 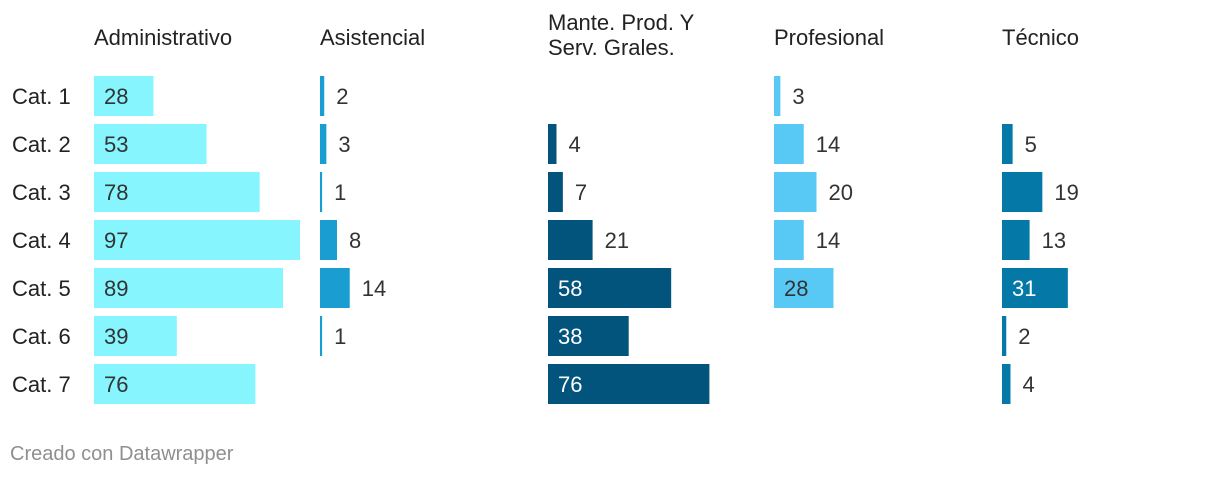 I want to click on panel-title-mante-prod-y-serv-grales-line-1: Mante. Prod. Y, so click(x=621, y=22).